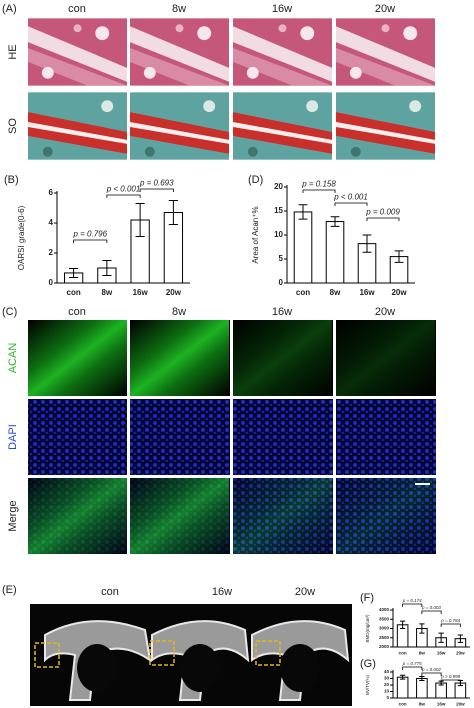 The image size is (474, 708). Describe the element at coordinates (318, 184) in the screenshot. I see `p-value: p = 0.158` at that location.